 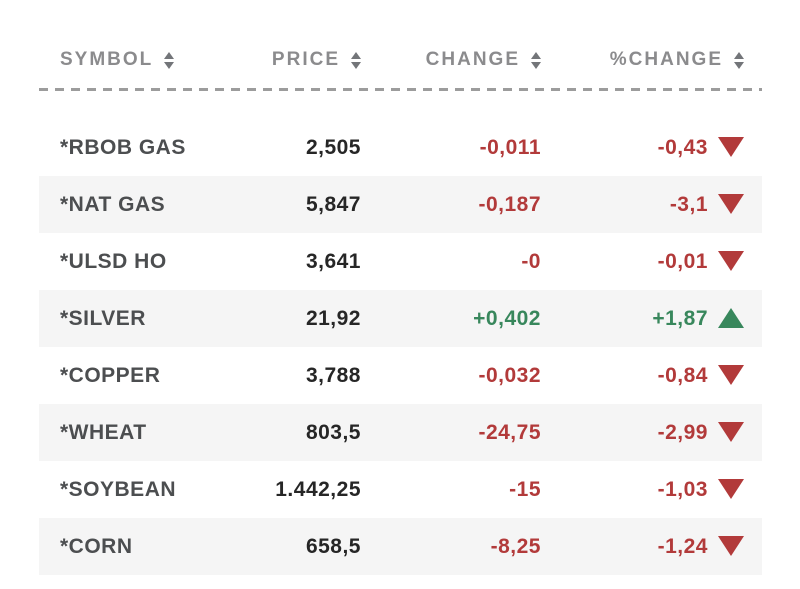 I want to click on change-cell: -8,25, so click(x=515, y=546).